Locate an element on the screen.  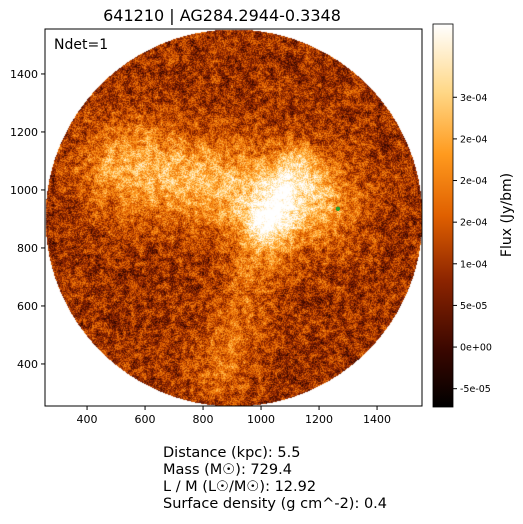
y-axis: 400 600 800 1000 1200 1400 is located at coordinates (27, 219).